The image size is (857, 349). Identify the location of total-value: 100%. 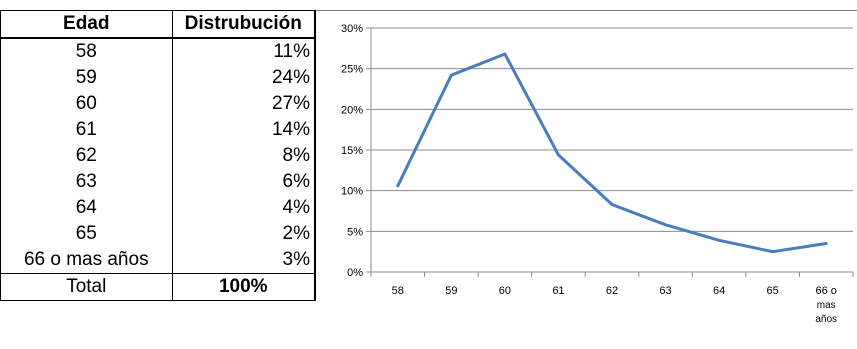
(243, 287).